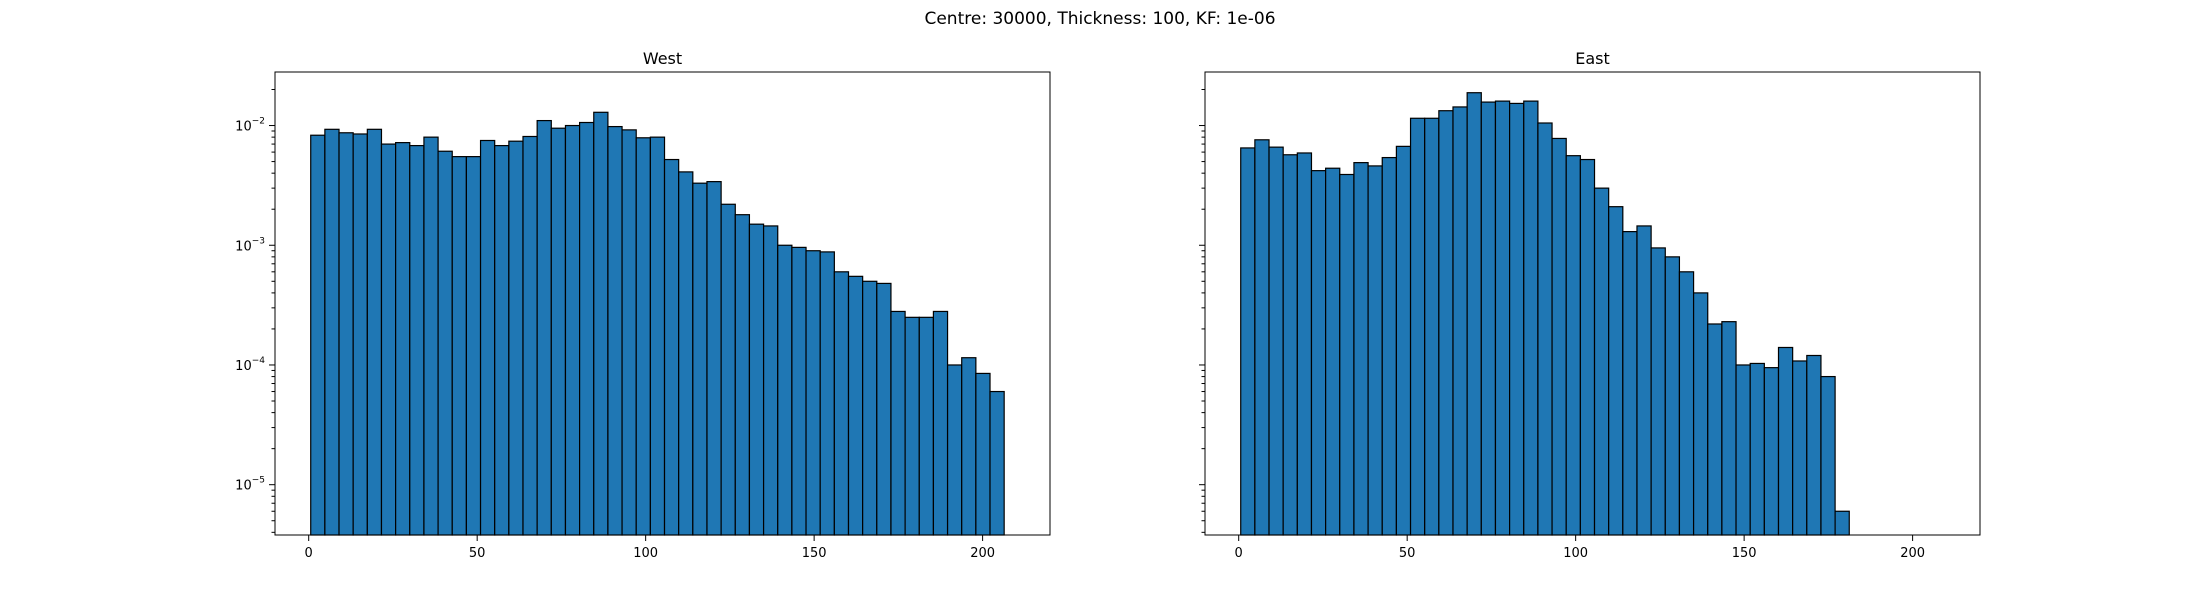 The image size is (2200, 600). Describe the element at coordinates (1592, 58) in the screenshot. I see `panel-title: East` at that location.